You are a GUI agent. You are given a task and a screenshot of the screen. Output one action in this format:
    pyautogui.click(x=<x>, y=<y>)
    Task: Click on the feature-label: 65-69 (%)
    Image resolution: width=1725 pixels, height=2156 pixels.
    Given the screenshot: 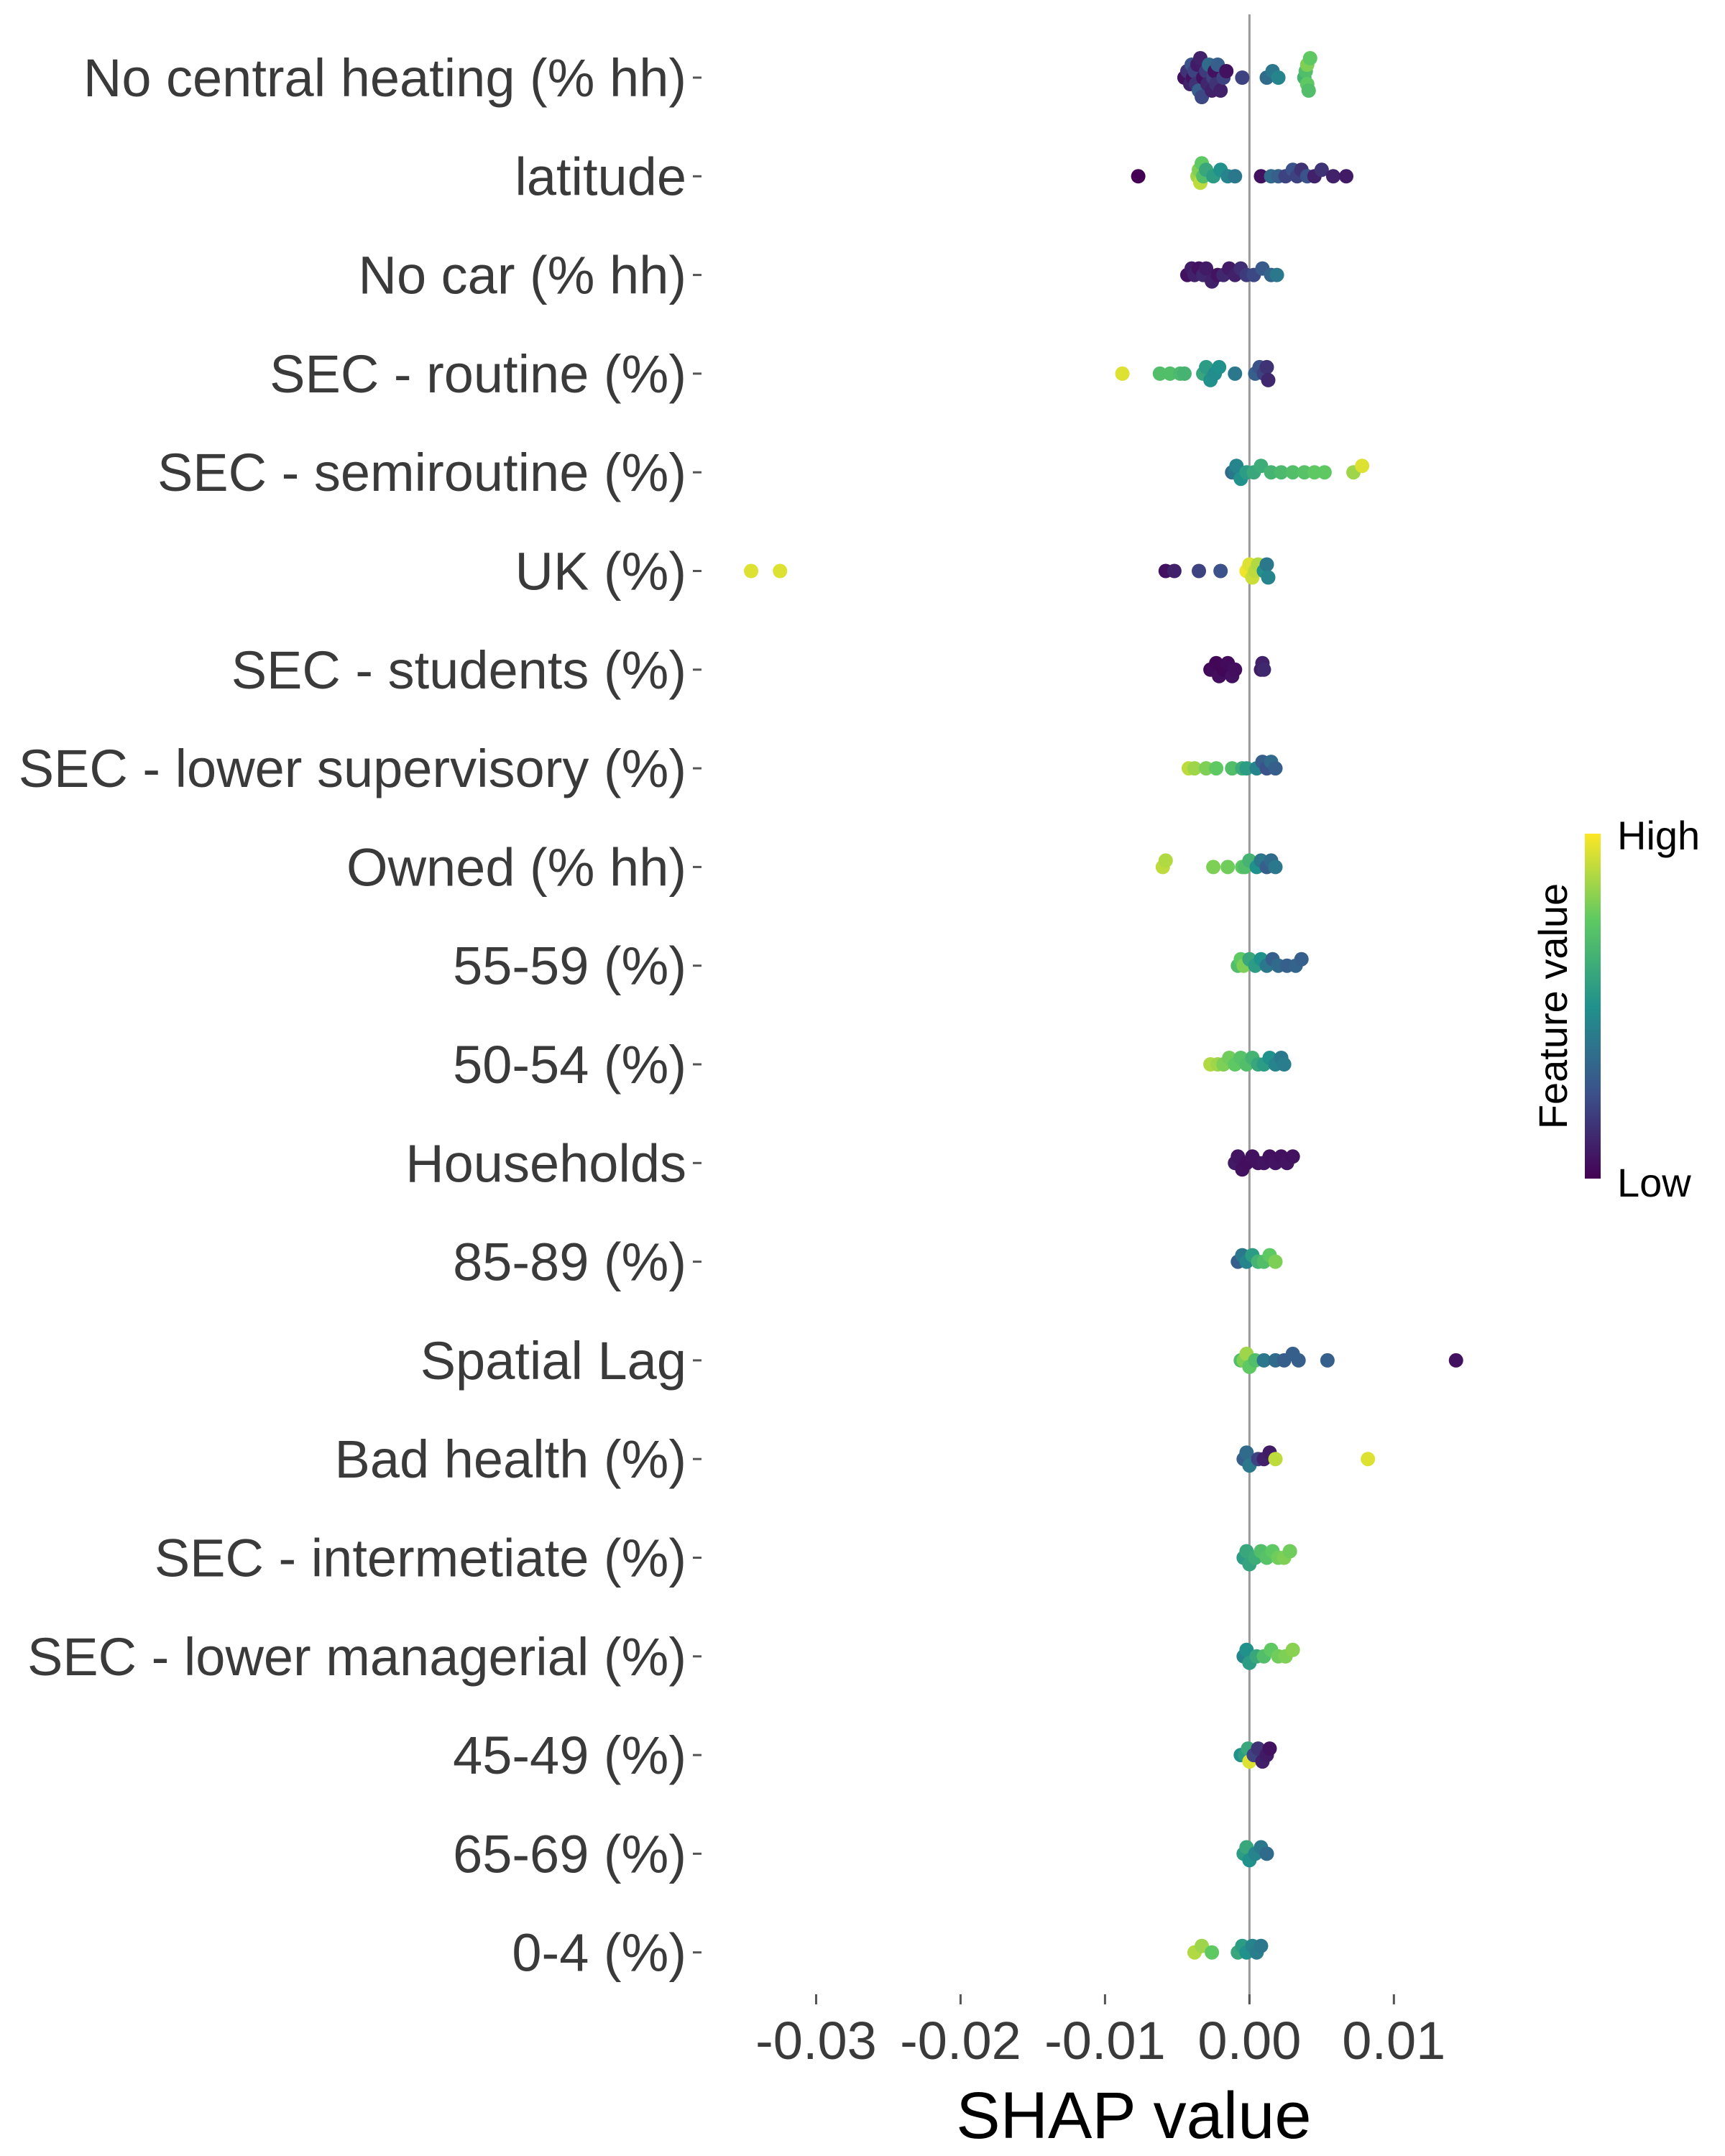 What is the action you would take?
    pyautogui.click(x=569, y=1854)
    